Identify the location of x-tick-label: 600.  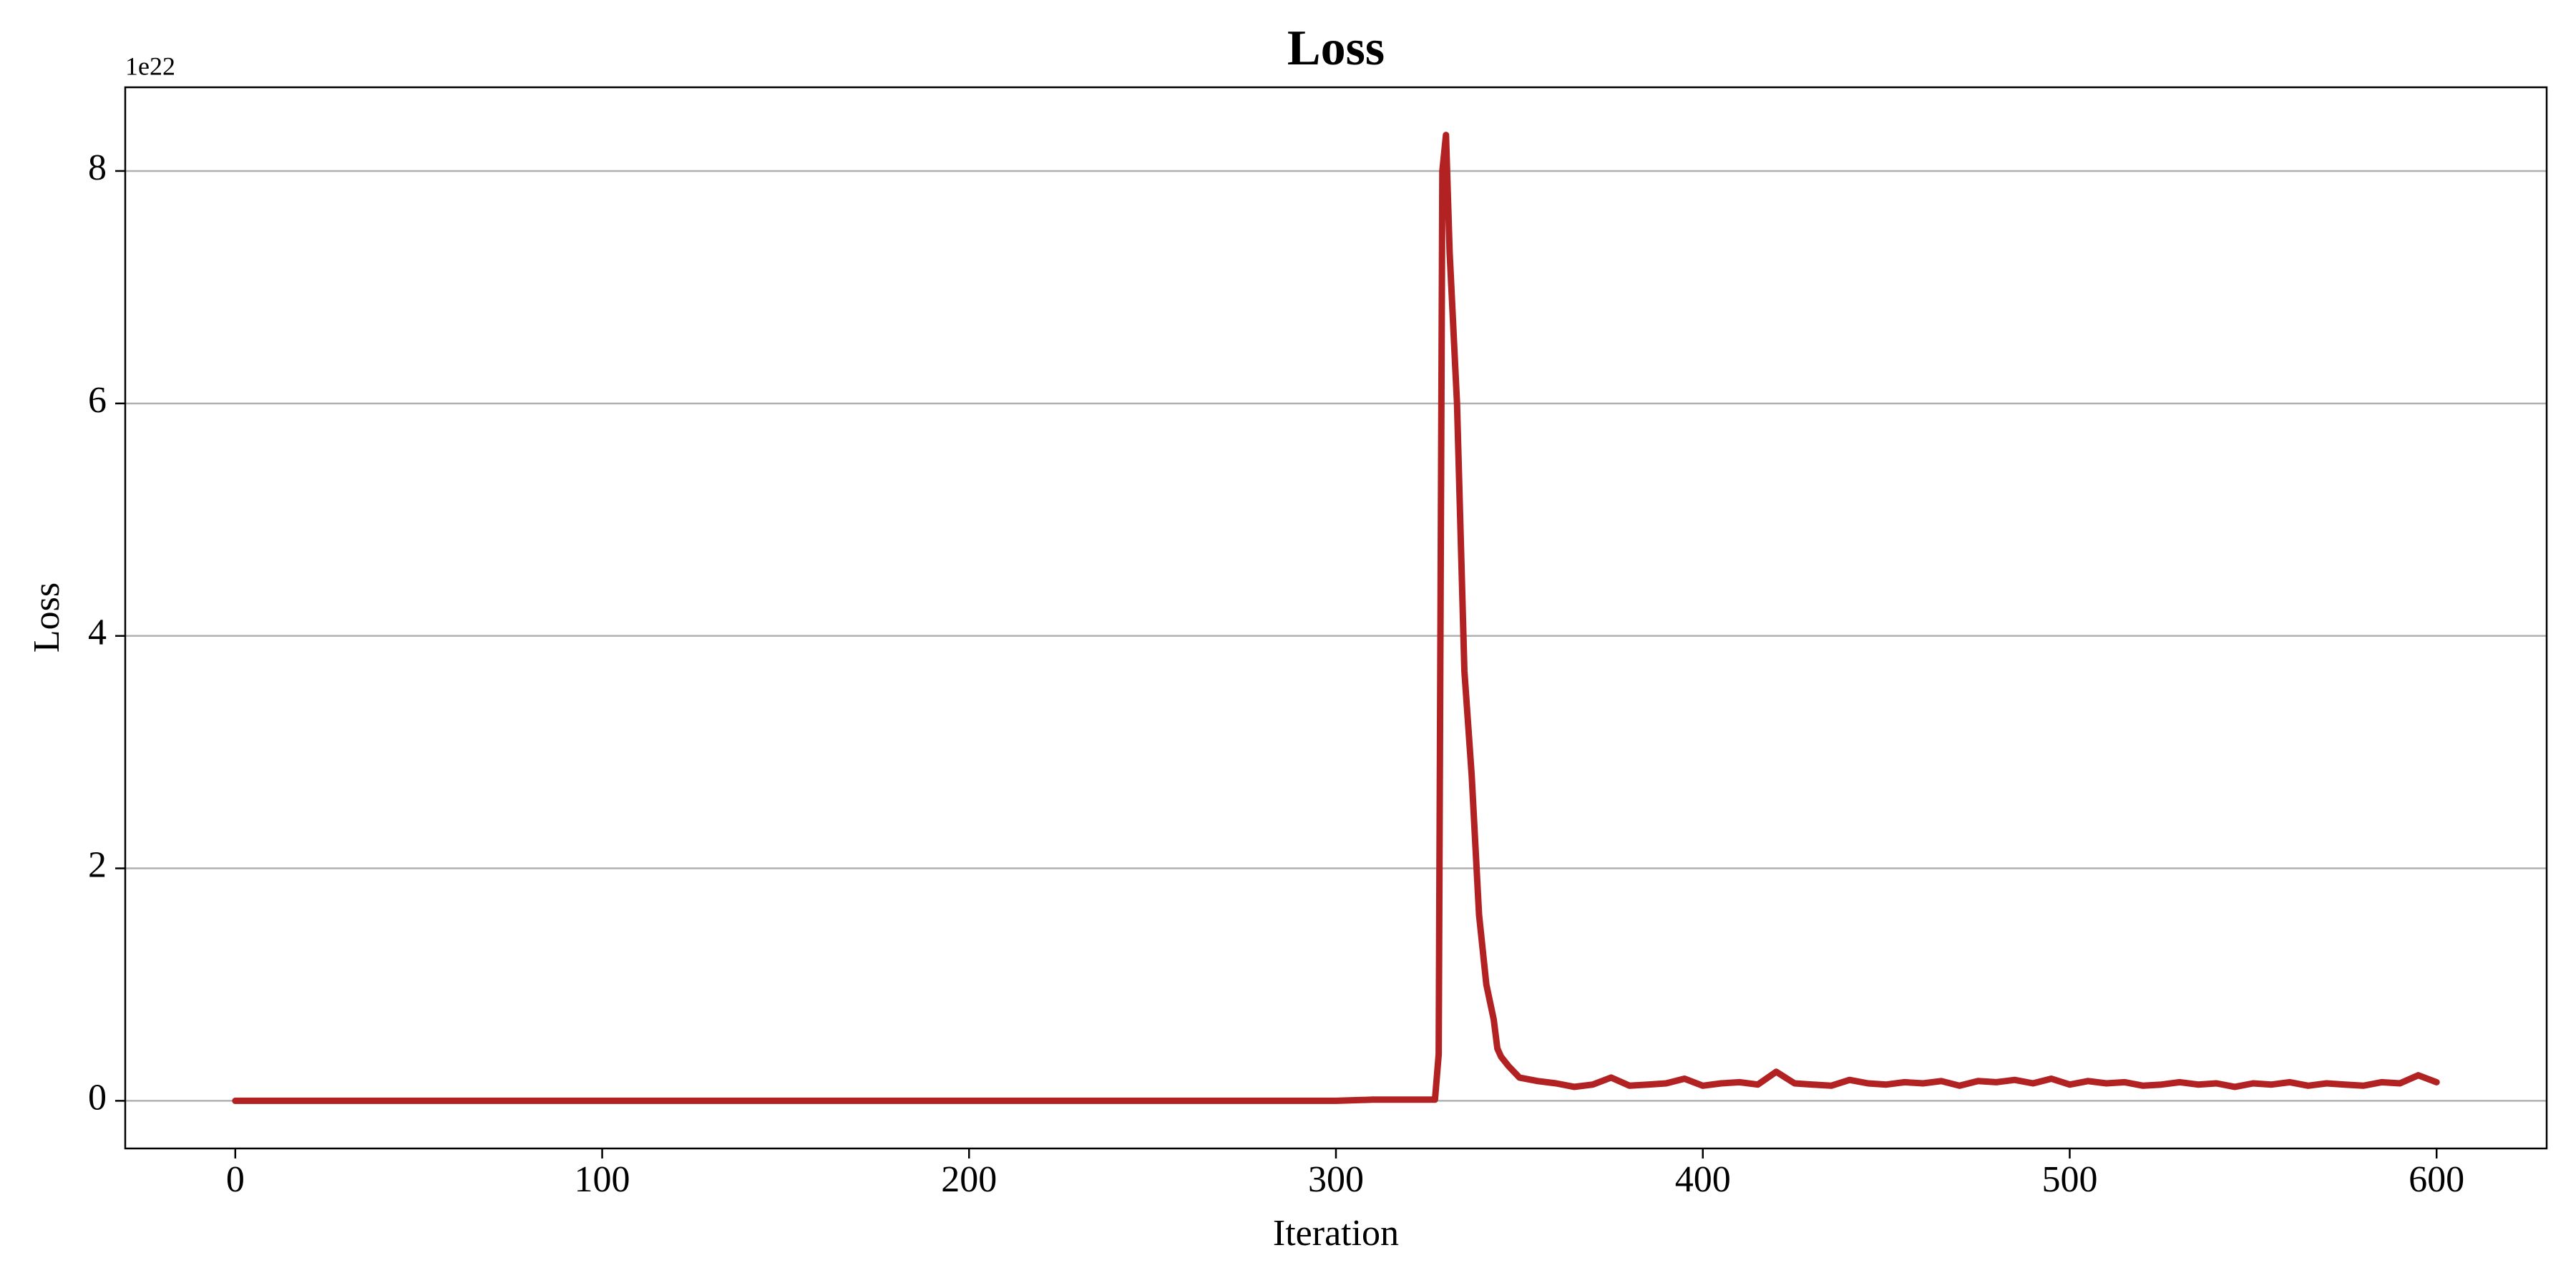
(2436, 1179).